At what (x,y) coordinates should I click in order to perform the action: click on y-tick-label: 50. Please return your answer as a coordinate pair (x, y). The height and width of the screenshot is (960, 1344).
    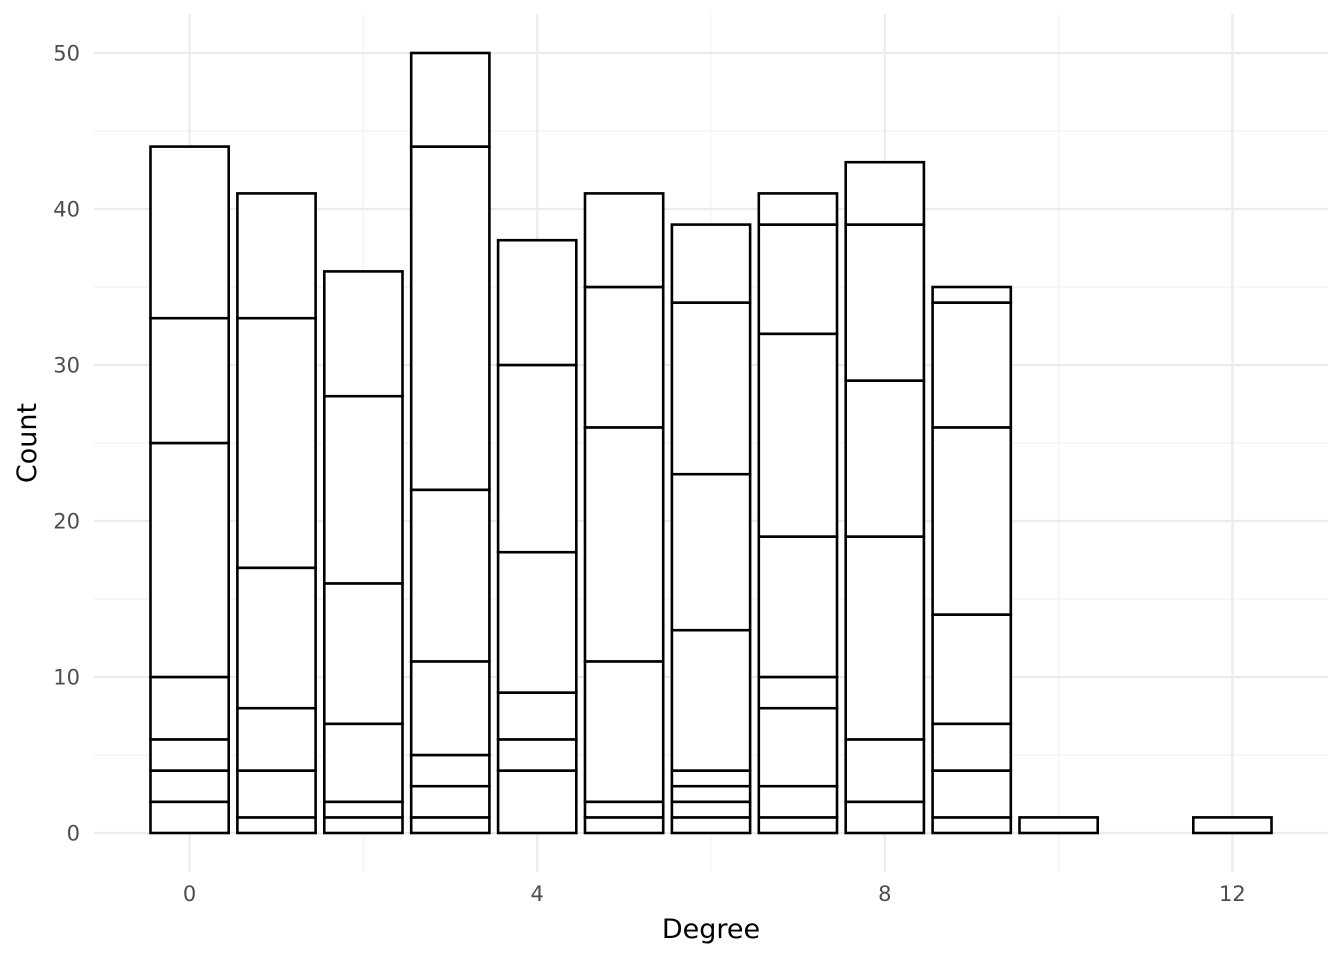
    Looking at the image, I should click on (66, 54).